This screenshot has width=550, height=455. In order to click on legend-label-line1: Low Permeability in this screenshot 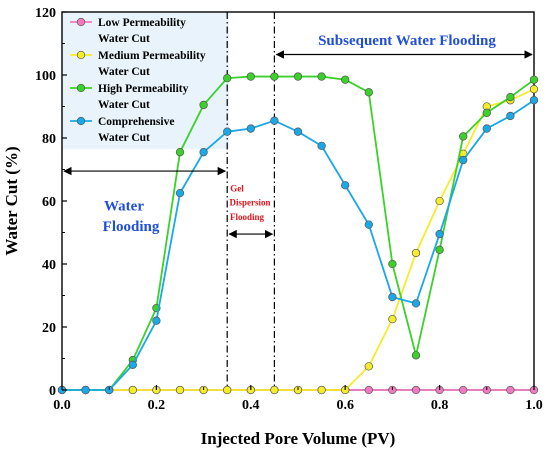, I will do `click(142, 23)`.